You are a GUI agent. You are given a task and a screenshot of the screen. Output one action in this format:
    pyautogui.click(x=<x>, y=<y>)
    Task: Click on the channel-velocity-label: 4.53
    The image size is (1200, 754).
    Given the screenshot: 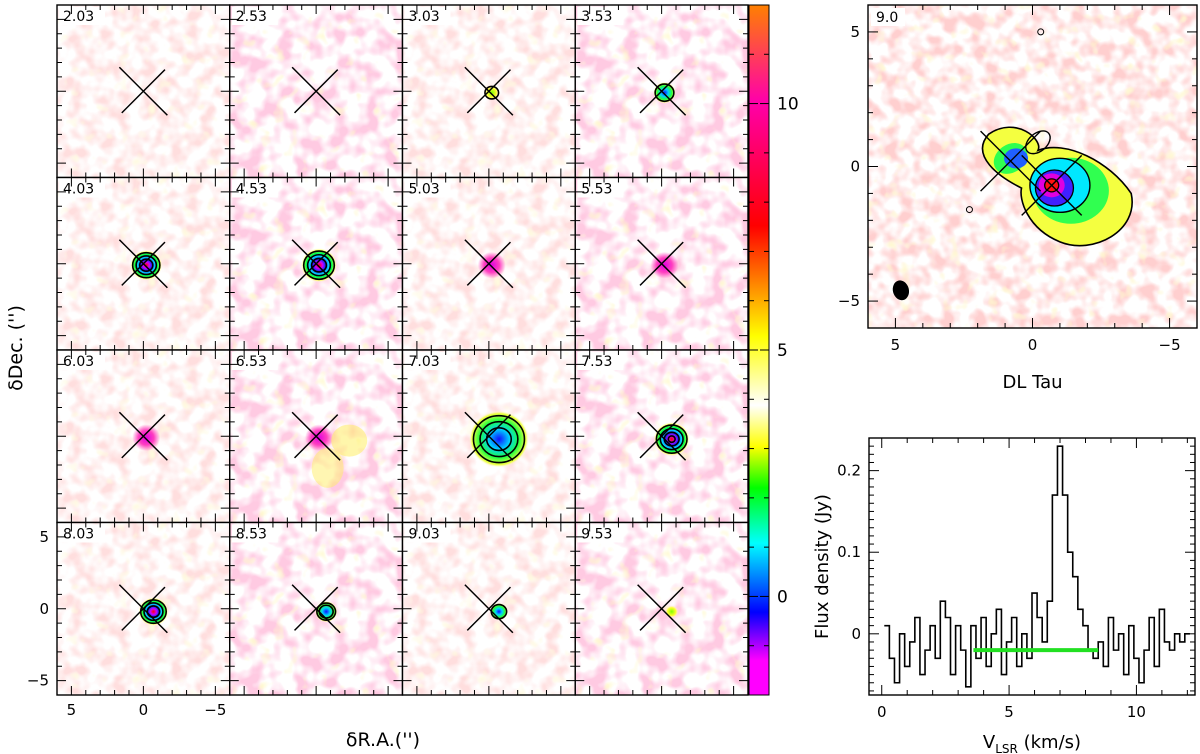 What is the action you would take?
    pyautogui.click(x=251, y=190)
    